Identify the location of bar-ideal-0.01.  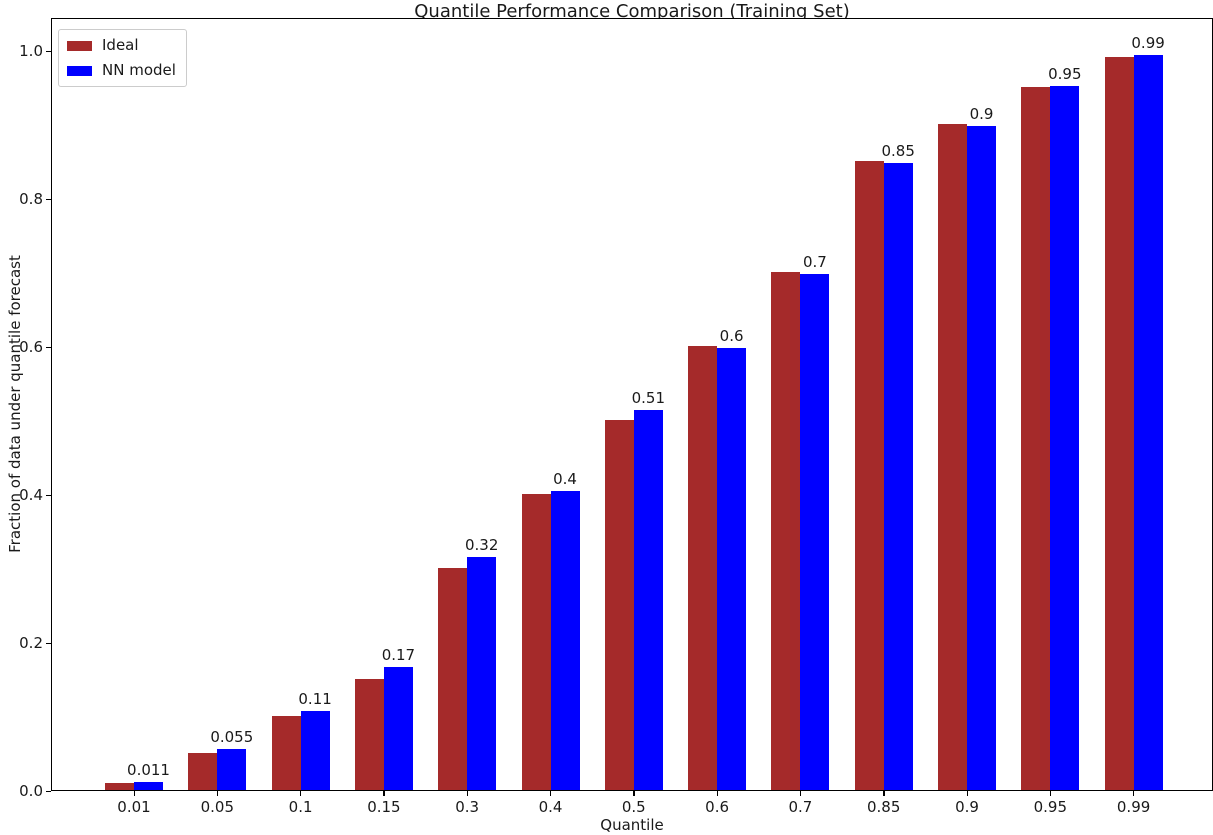
(119, 786).